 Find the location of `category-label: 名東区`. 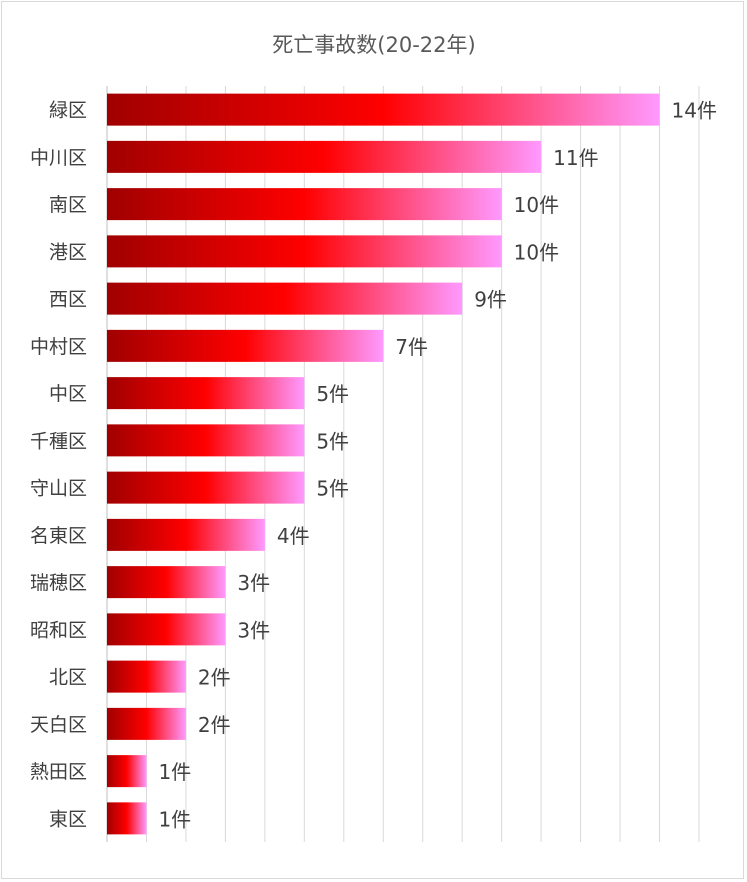

category-label: 名東区 is located at coordinates (58, 536).